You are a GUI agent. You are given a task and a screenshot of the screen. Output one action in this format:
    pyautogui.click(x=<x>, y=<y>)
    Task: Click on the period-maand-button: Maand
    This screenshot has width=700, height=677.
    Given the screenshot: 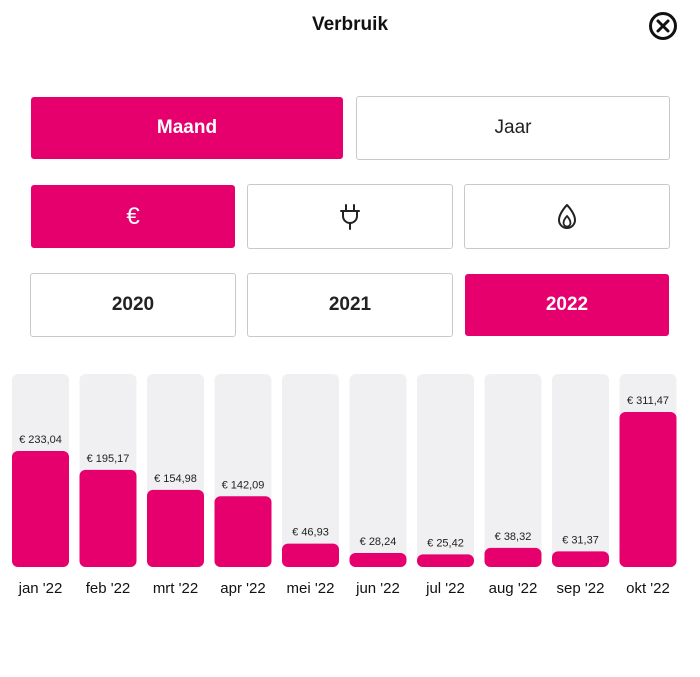 What is the action you would take?
    pyautogui.click(x=187, y=128)
    